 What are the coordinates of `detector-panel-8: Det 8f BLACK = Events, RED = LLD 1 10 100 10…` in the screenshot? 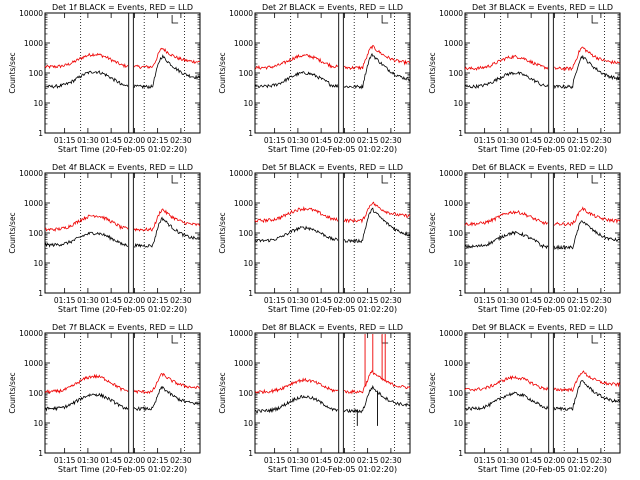 It's located at (314, 398).